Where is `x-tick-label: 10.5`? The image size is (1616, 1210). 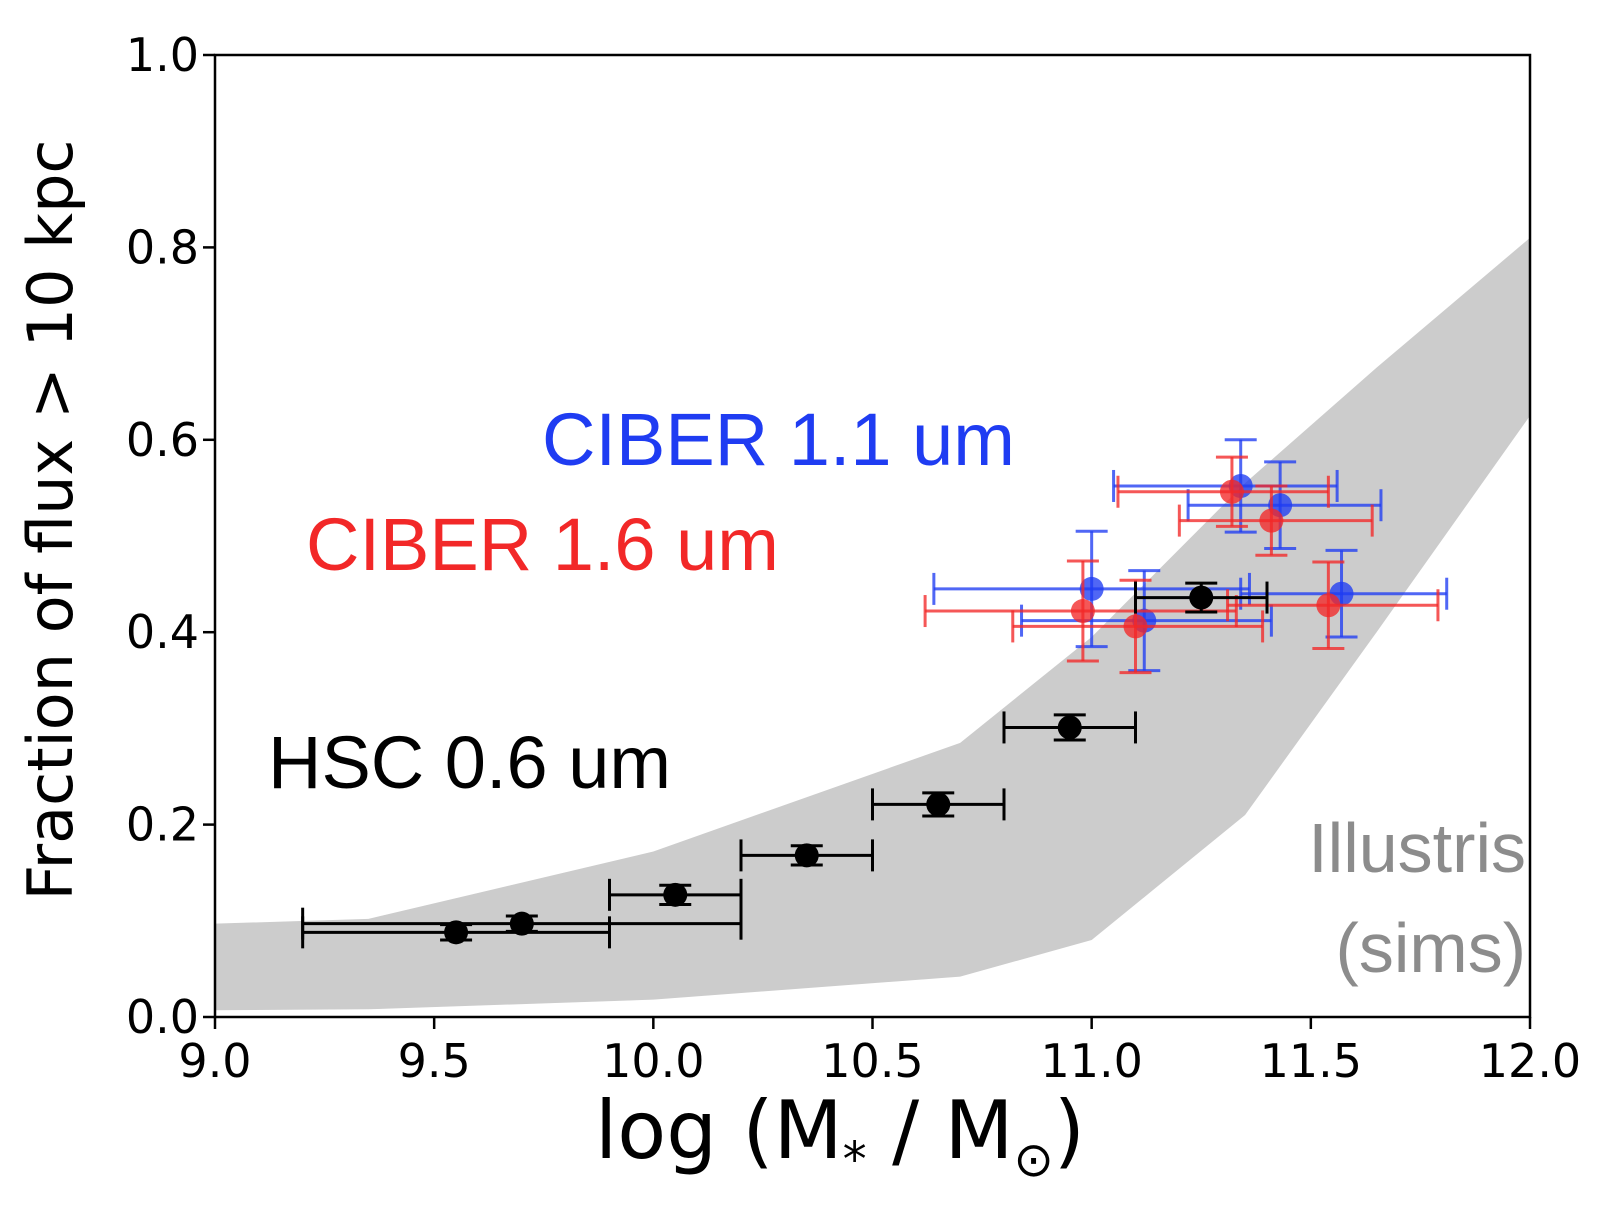
x-tick-label: 10.5 is located at coordinates (872, 1061).